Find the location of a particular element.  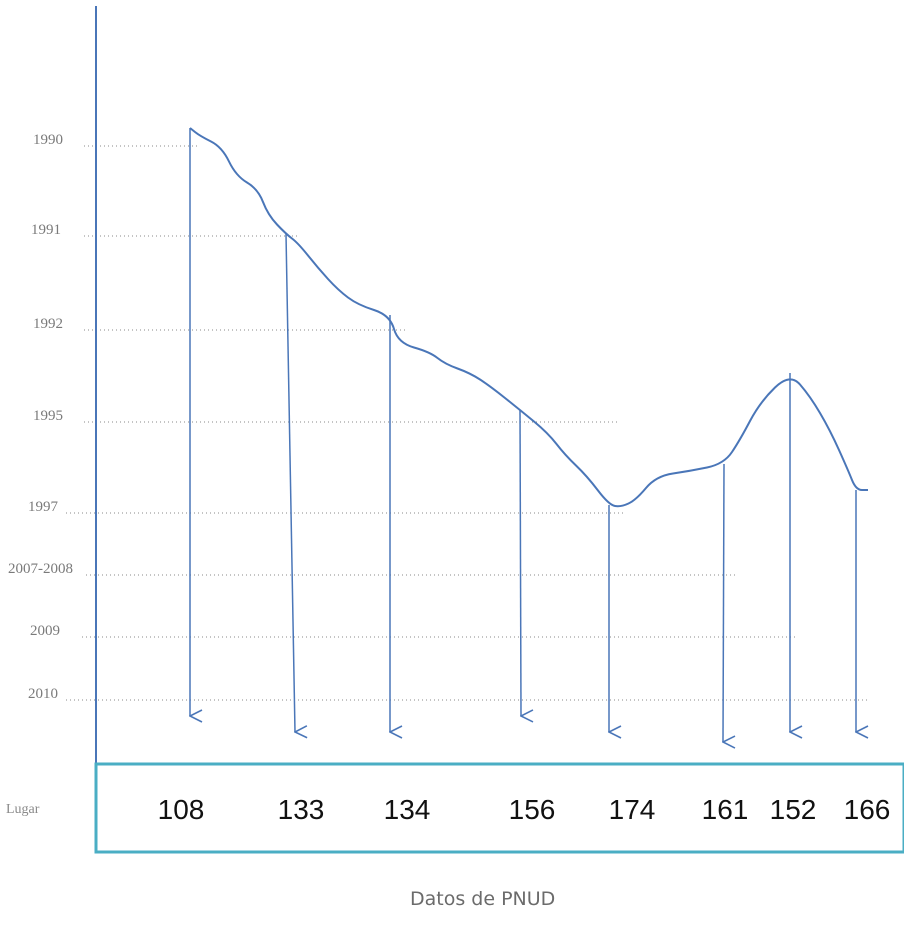

rank-value-3: 156 is located at coordinates (532, 809).